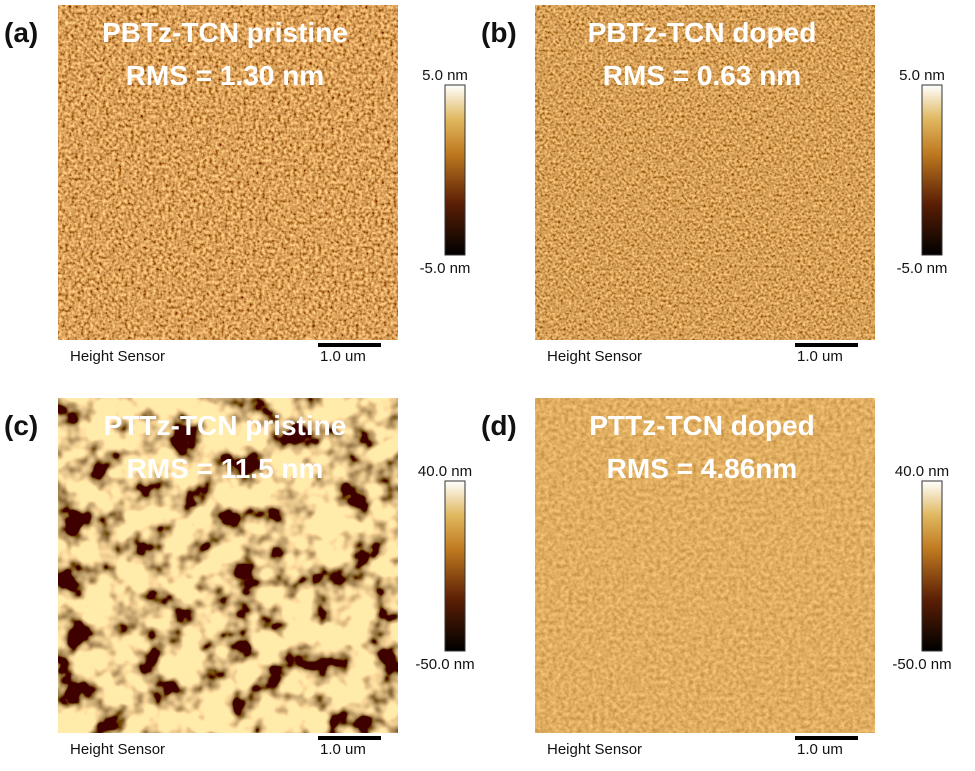 Image resolution: width=975 pixels, height=771 pixels. Describe the element at coordinates (225, 425) in the screenshot. I see `panel-title: PTTz-TCN pristine` at that location.